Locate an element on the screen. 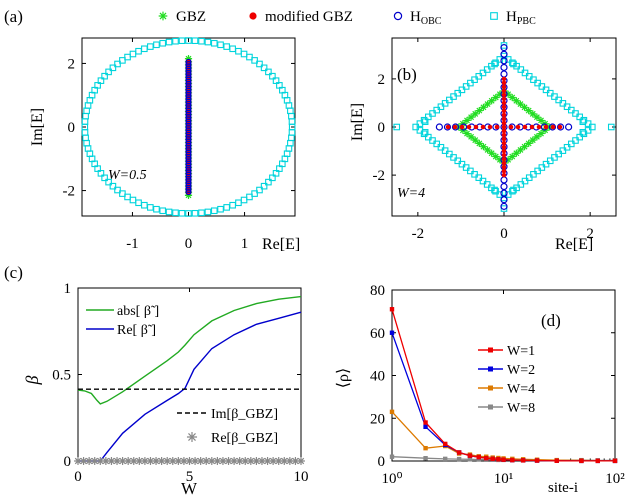 The image size is (628, 500). legend-h-pbc-label: HPBC is located at coordinates (521, 18).